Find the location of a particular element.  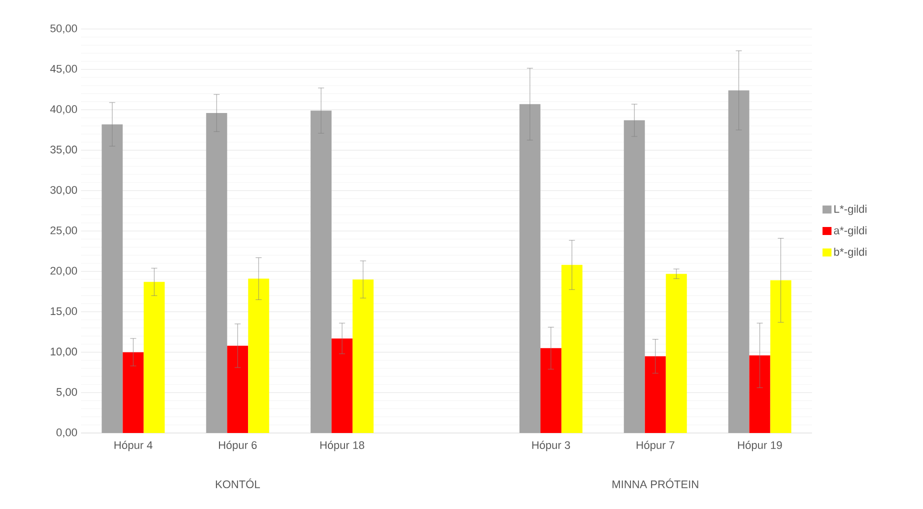

x-tick-label: Hópur 6 is located at coordinates (237, 446).